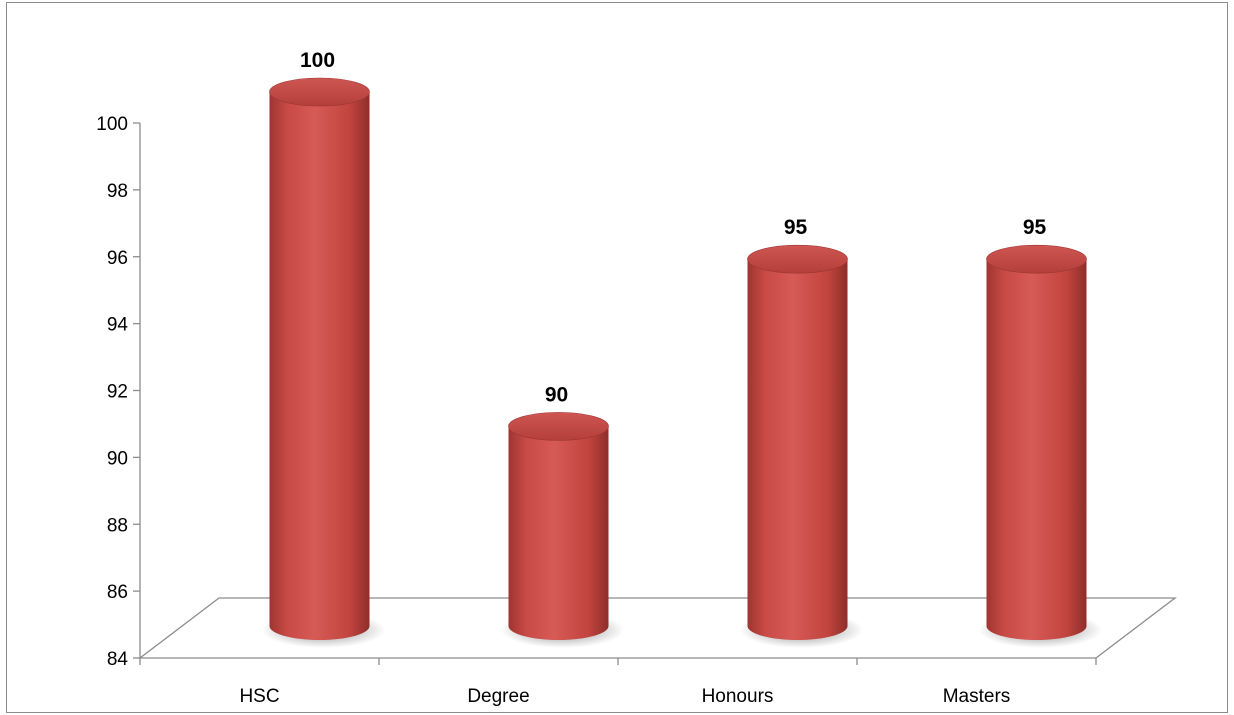  I want to click on chart-floor, so click(657, 628).